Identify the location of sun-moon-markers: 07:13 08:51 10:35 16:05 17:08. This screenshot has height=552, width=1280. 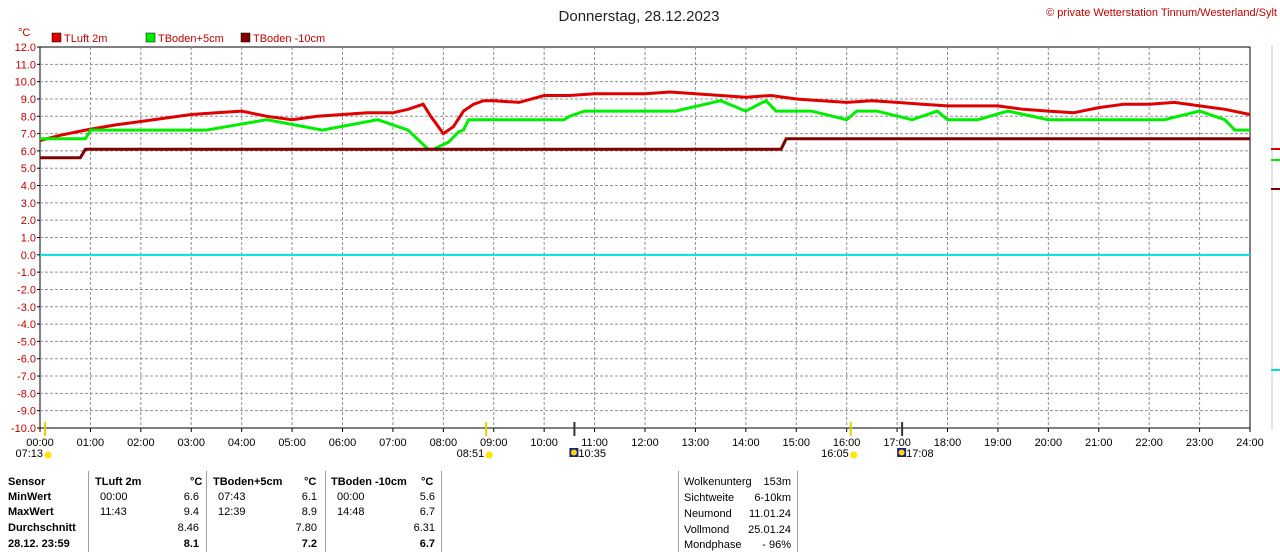
(475, 441).